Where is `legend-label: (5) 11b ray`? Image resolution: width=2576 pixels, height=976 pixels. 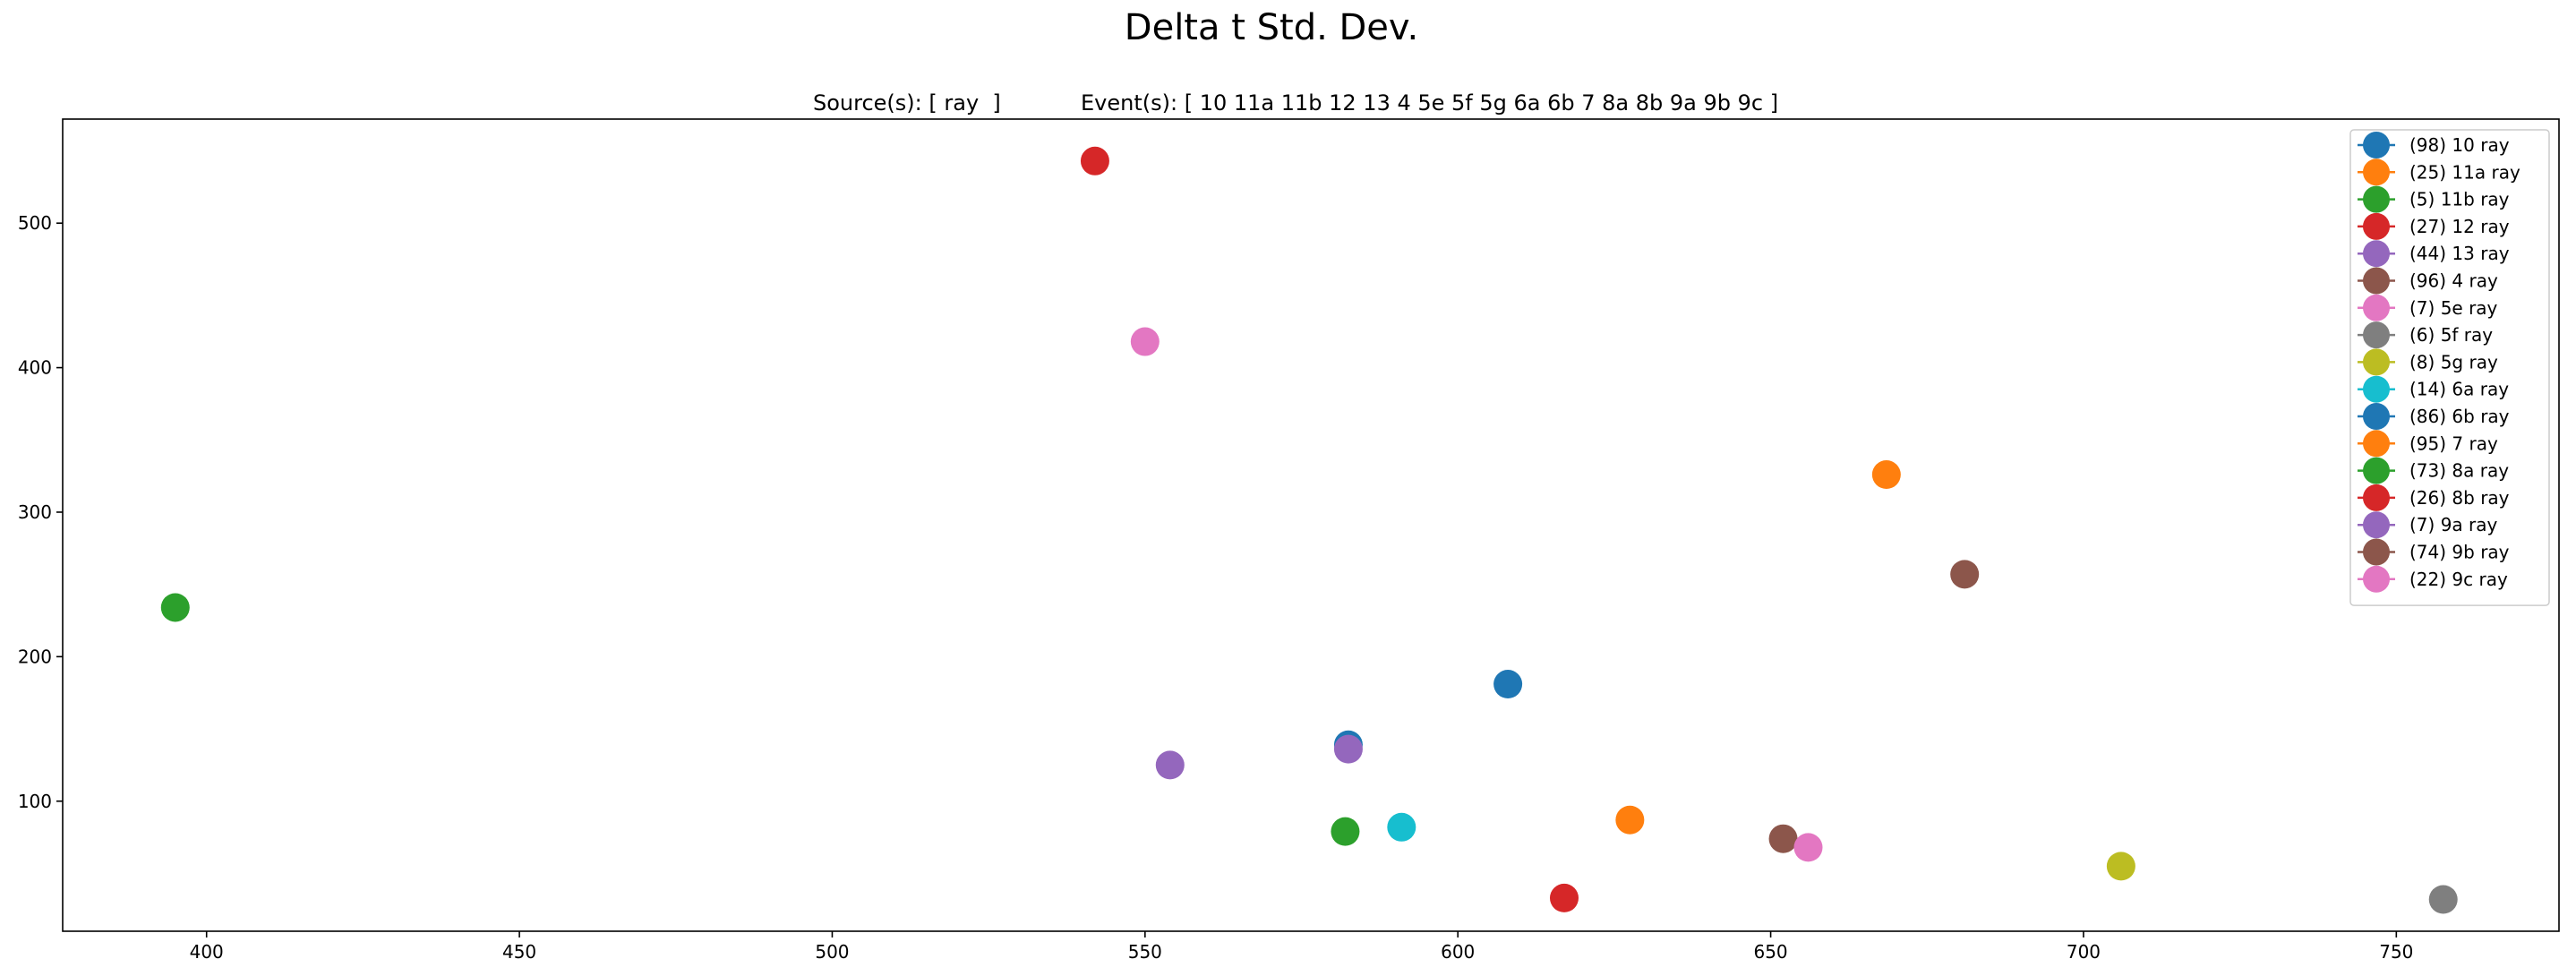 legend-label: (5) 11b ray is located at coordinates (2459, 200).